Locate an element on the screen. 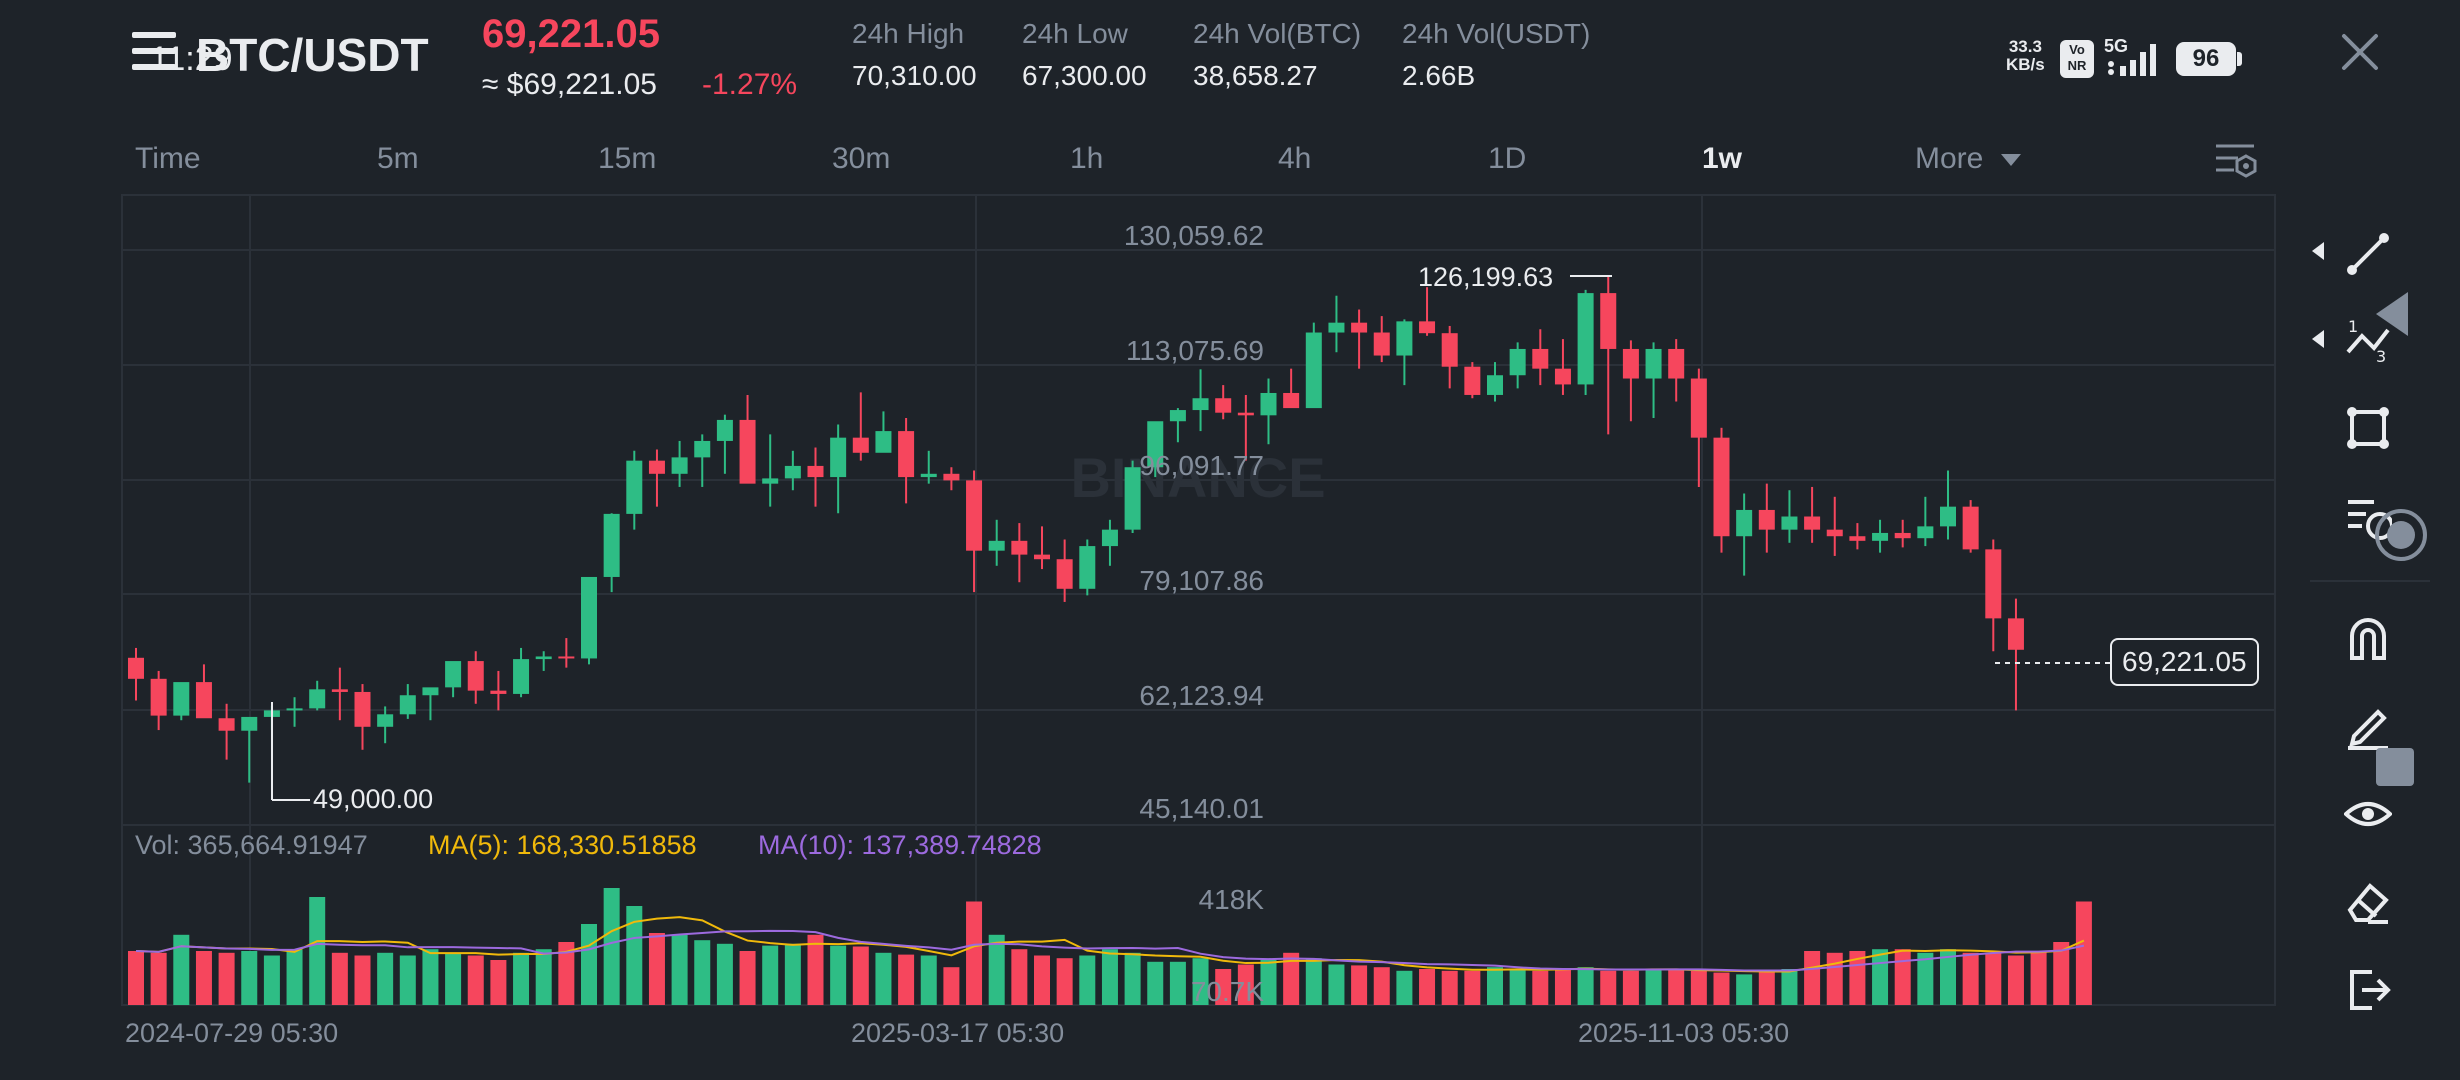 This screenshot has width=2460, height=1080. pair-title: BTC/USDT is located at coordinates (312, 55).